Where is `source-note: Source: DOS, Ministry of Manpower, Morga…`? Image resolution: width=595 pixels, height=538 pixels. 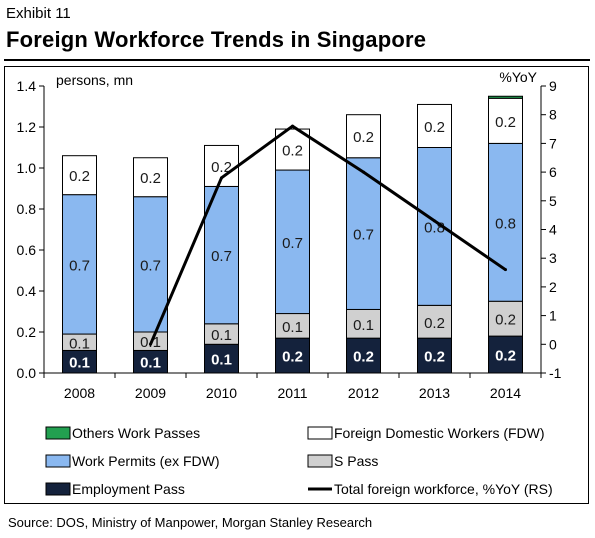
source-note: Source: DOS, Ministry of Manpower, Morga… is located at coordinates (190, 522).